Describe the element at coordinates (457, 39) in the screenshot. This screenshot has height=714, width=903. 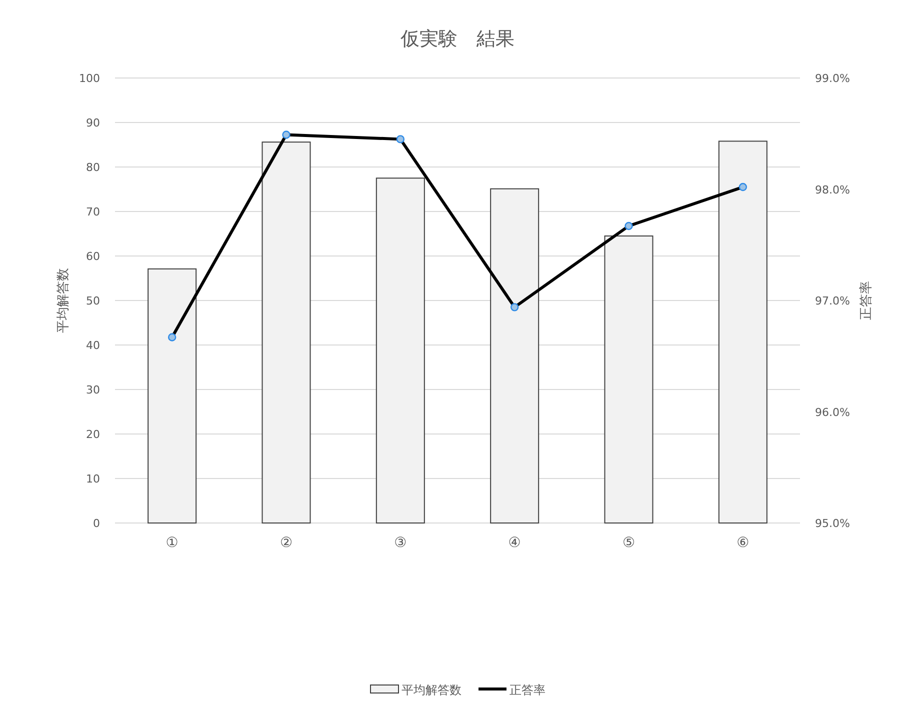
I see `chart-title: 仮実験 結果` at that location.